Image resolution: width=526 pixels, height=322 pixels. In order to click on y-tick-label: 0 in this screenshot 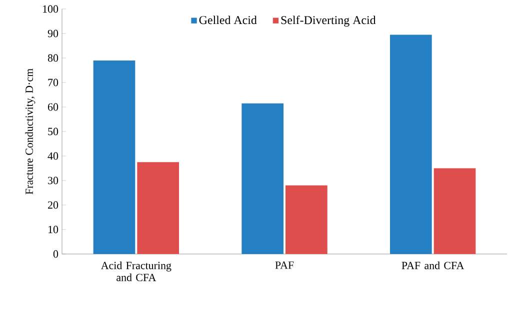, I will do `click(55, 254)`.